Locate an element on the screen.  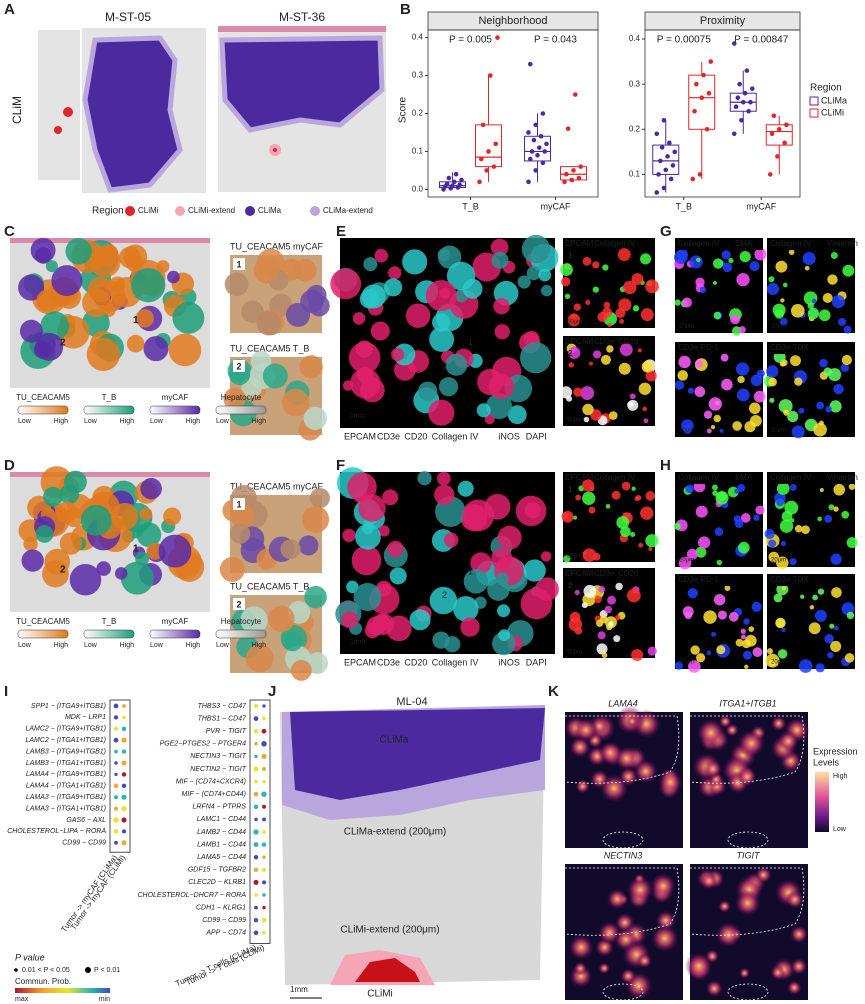
scale-title: Hepatocyte is located at coordinates (241, 397).